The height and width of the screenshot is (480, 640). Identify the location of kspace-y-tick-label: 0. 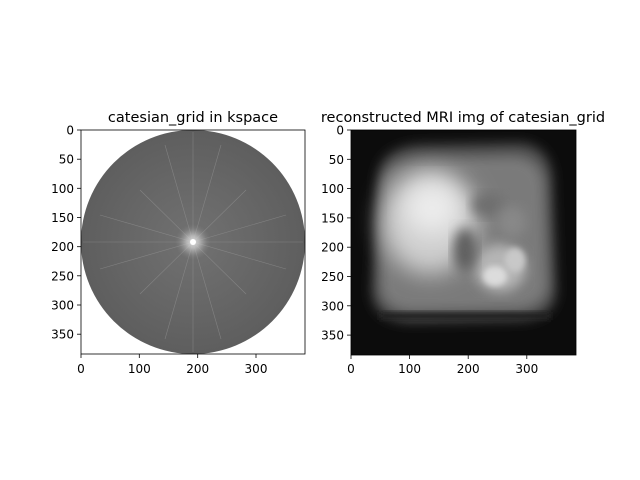
(70, 131).